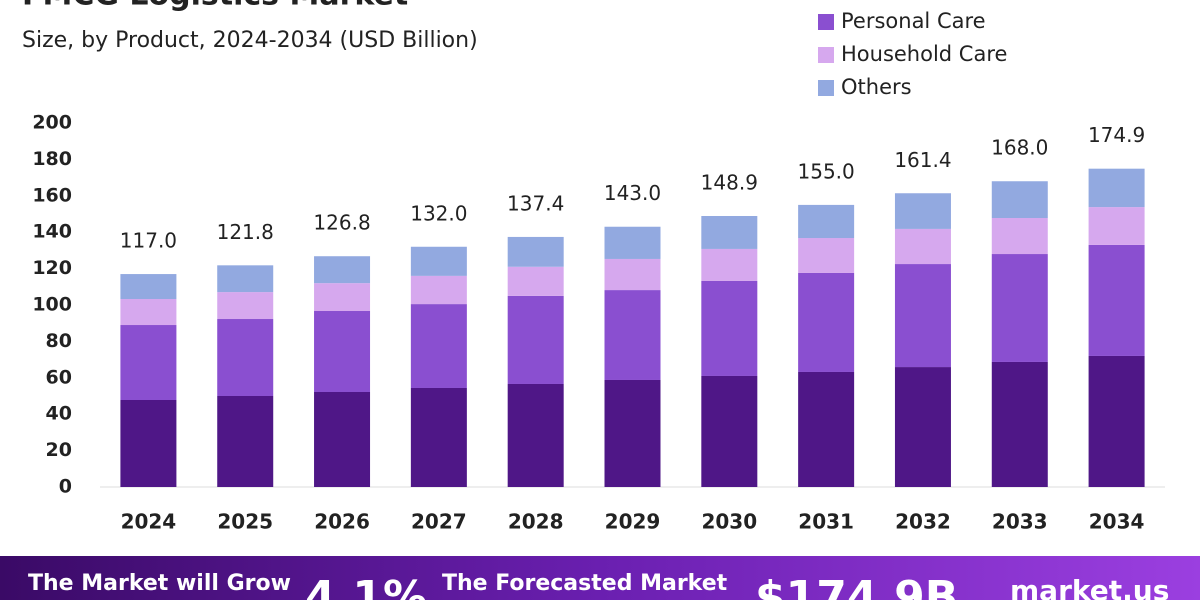  What do you see at coordinates (923, 522) in the screenshot?
I see `x-tick-label: 2032` at bounding box center [923, 522].